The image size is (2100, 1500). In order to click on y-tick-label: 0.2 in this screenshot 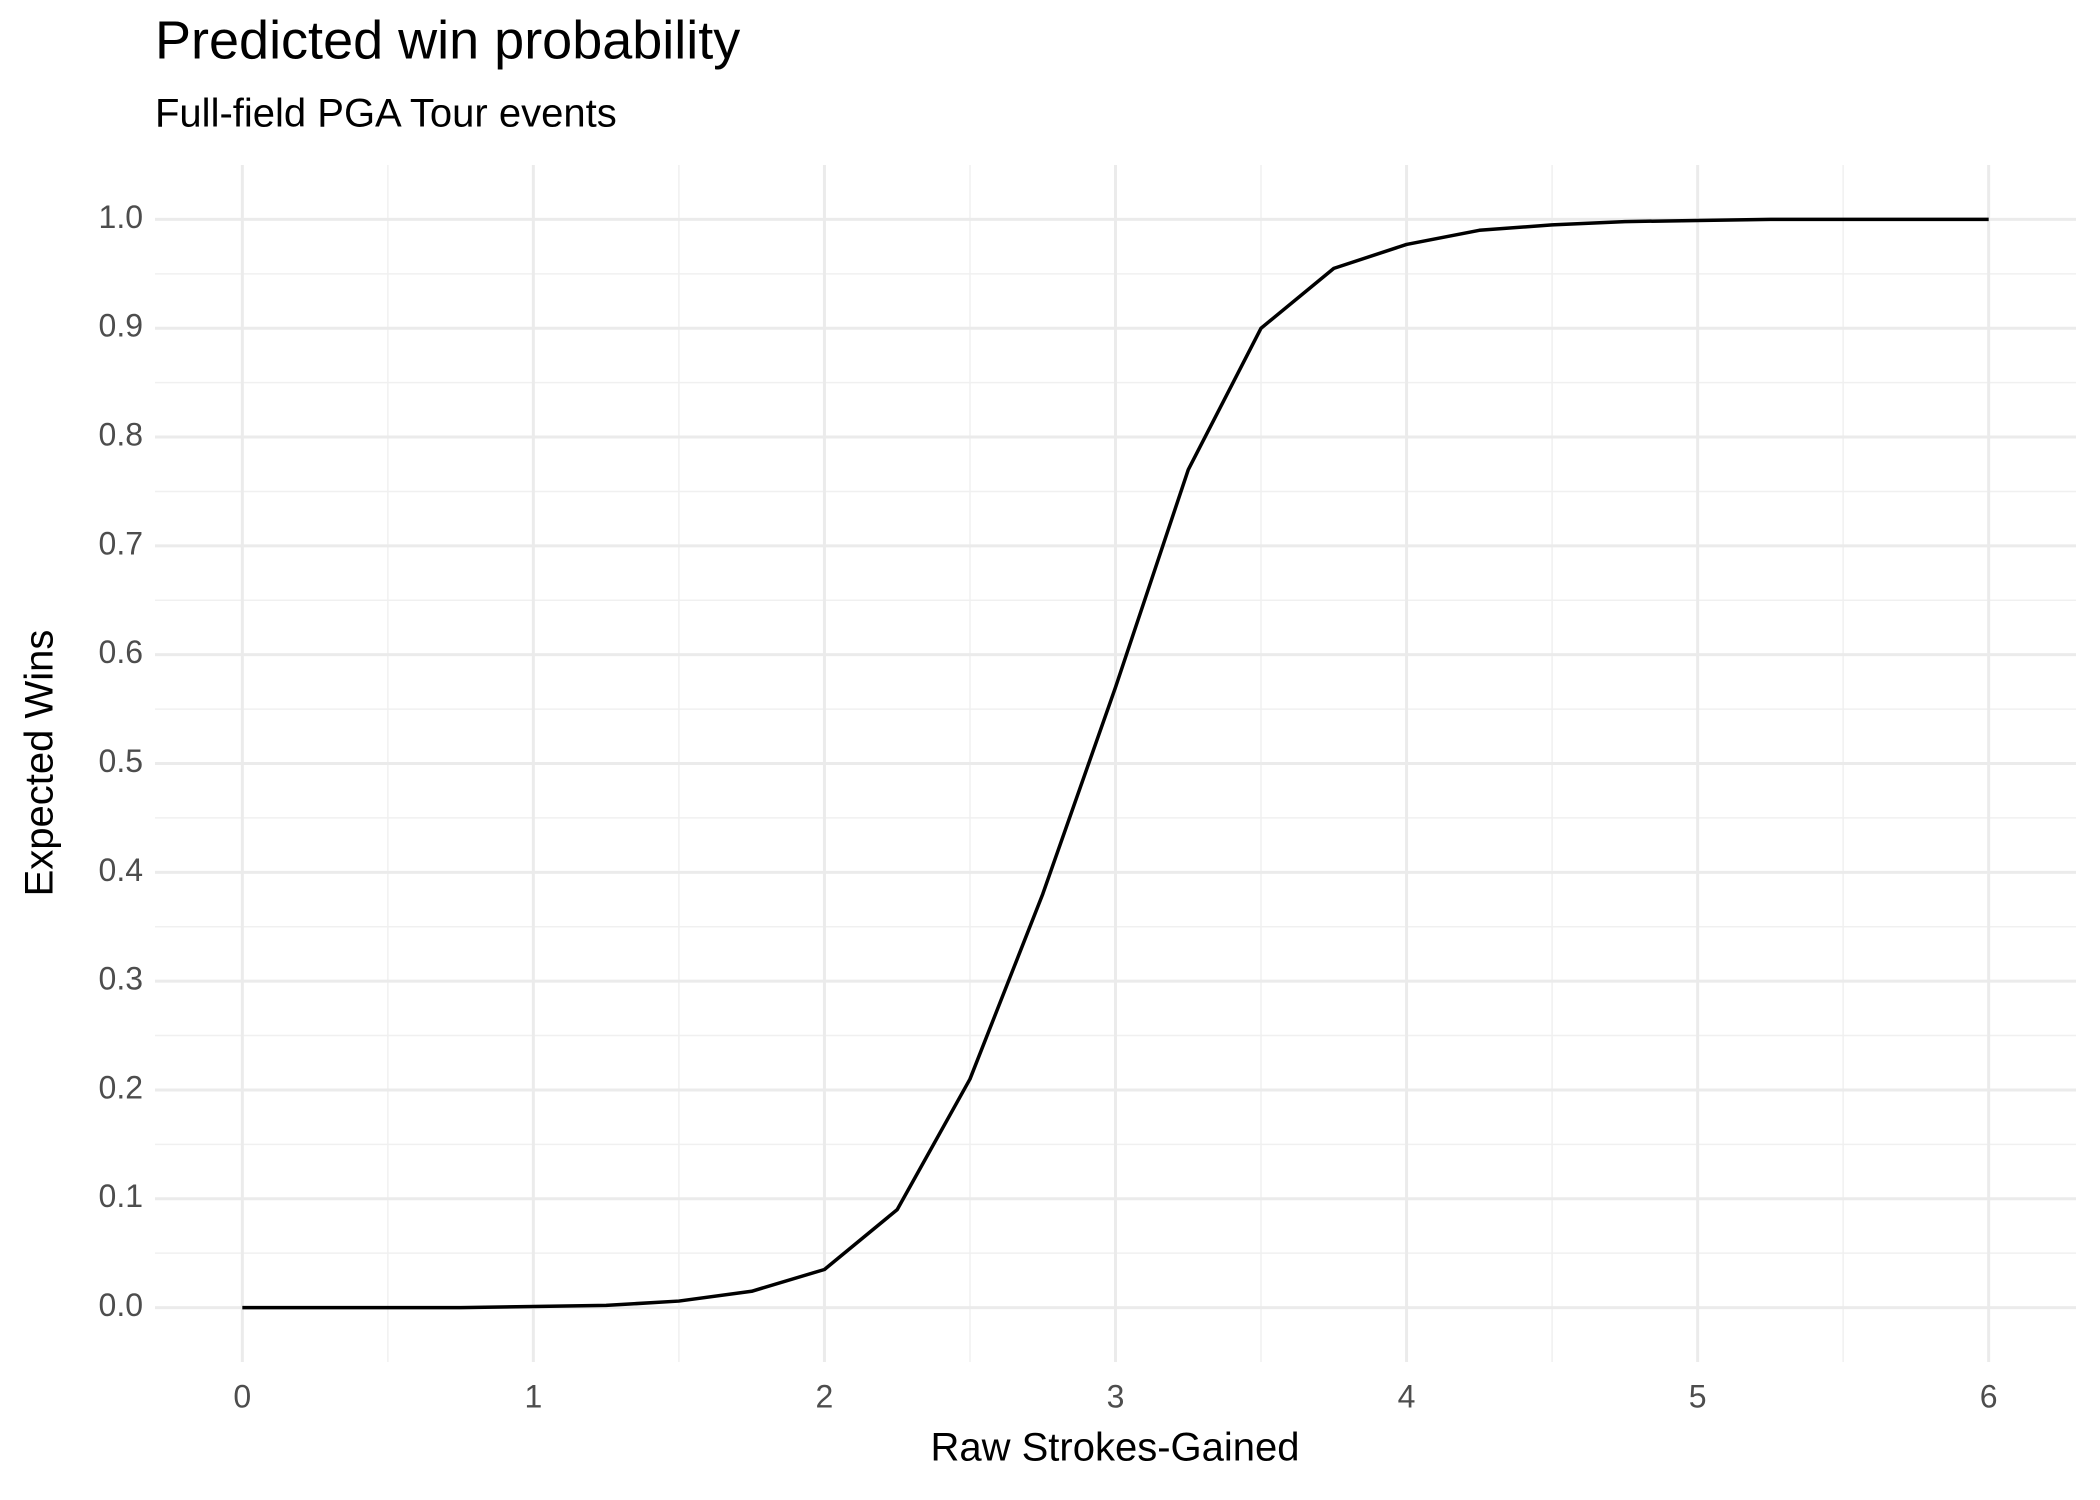, I will do `click(121, 1087)`.